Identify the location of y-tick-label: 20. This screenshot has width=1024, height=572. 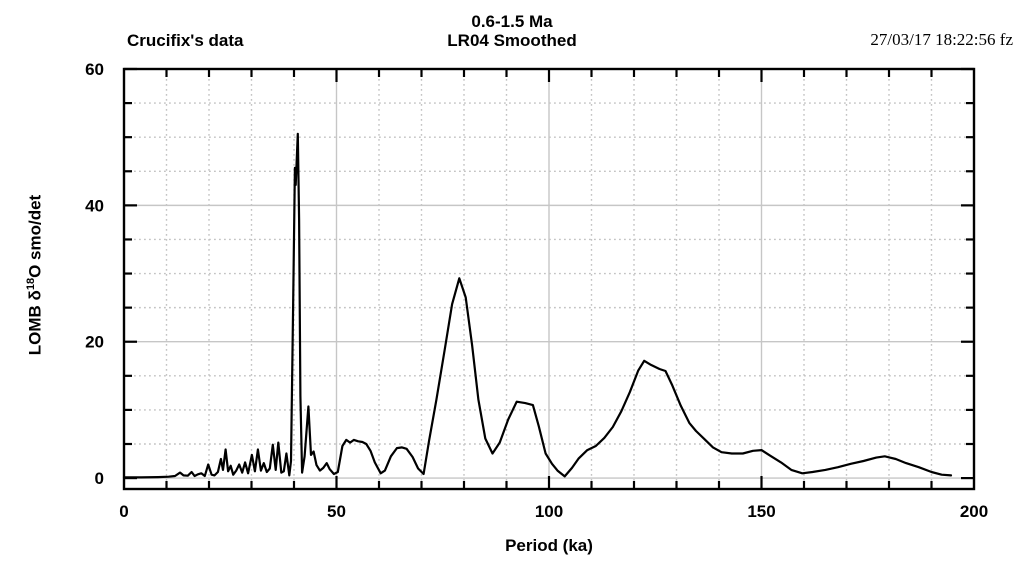
(94, 342).